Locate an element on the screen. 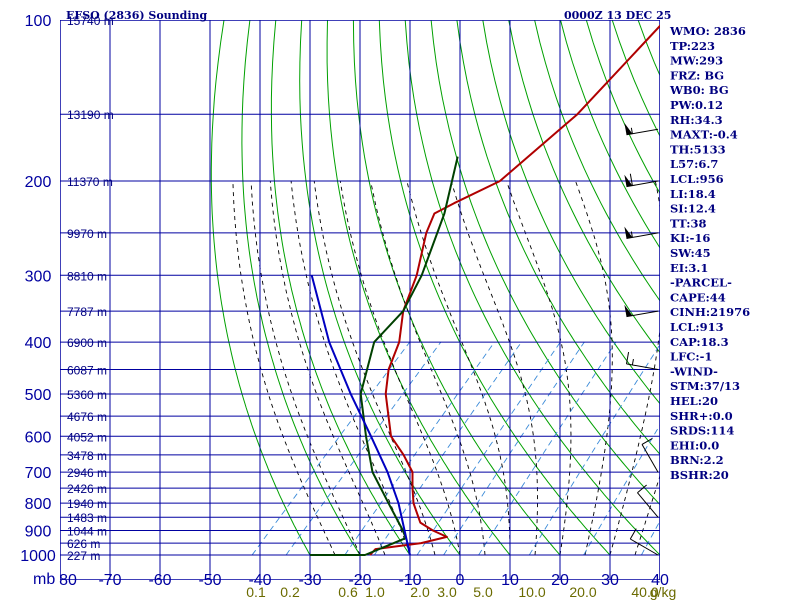  temperature-tick-label: 40 is located at coordinates (660, 580).